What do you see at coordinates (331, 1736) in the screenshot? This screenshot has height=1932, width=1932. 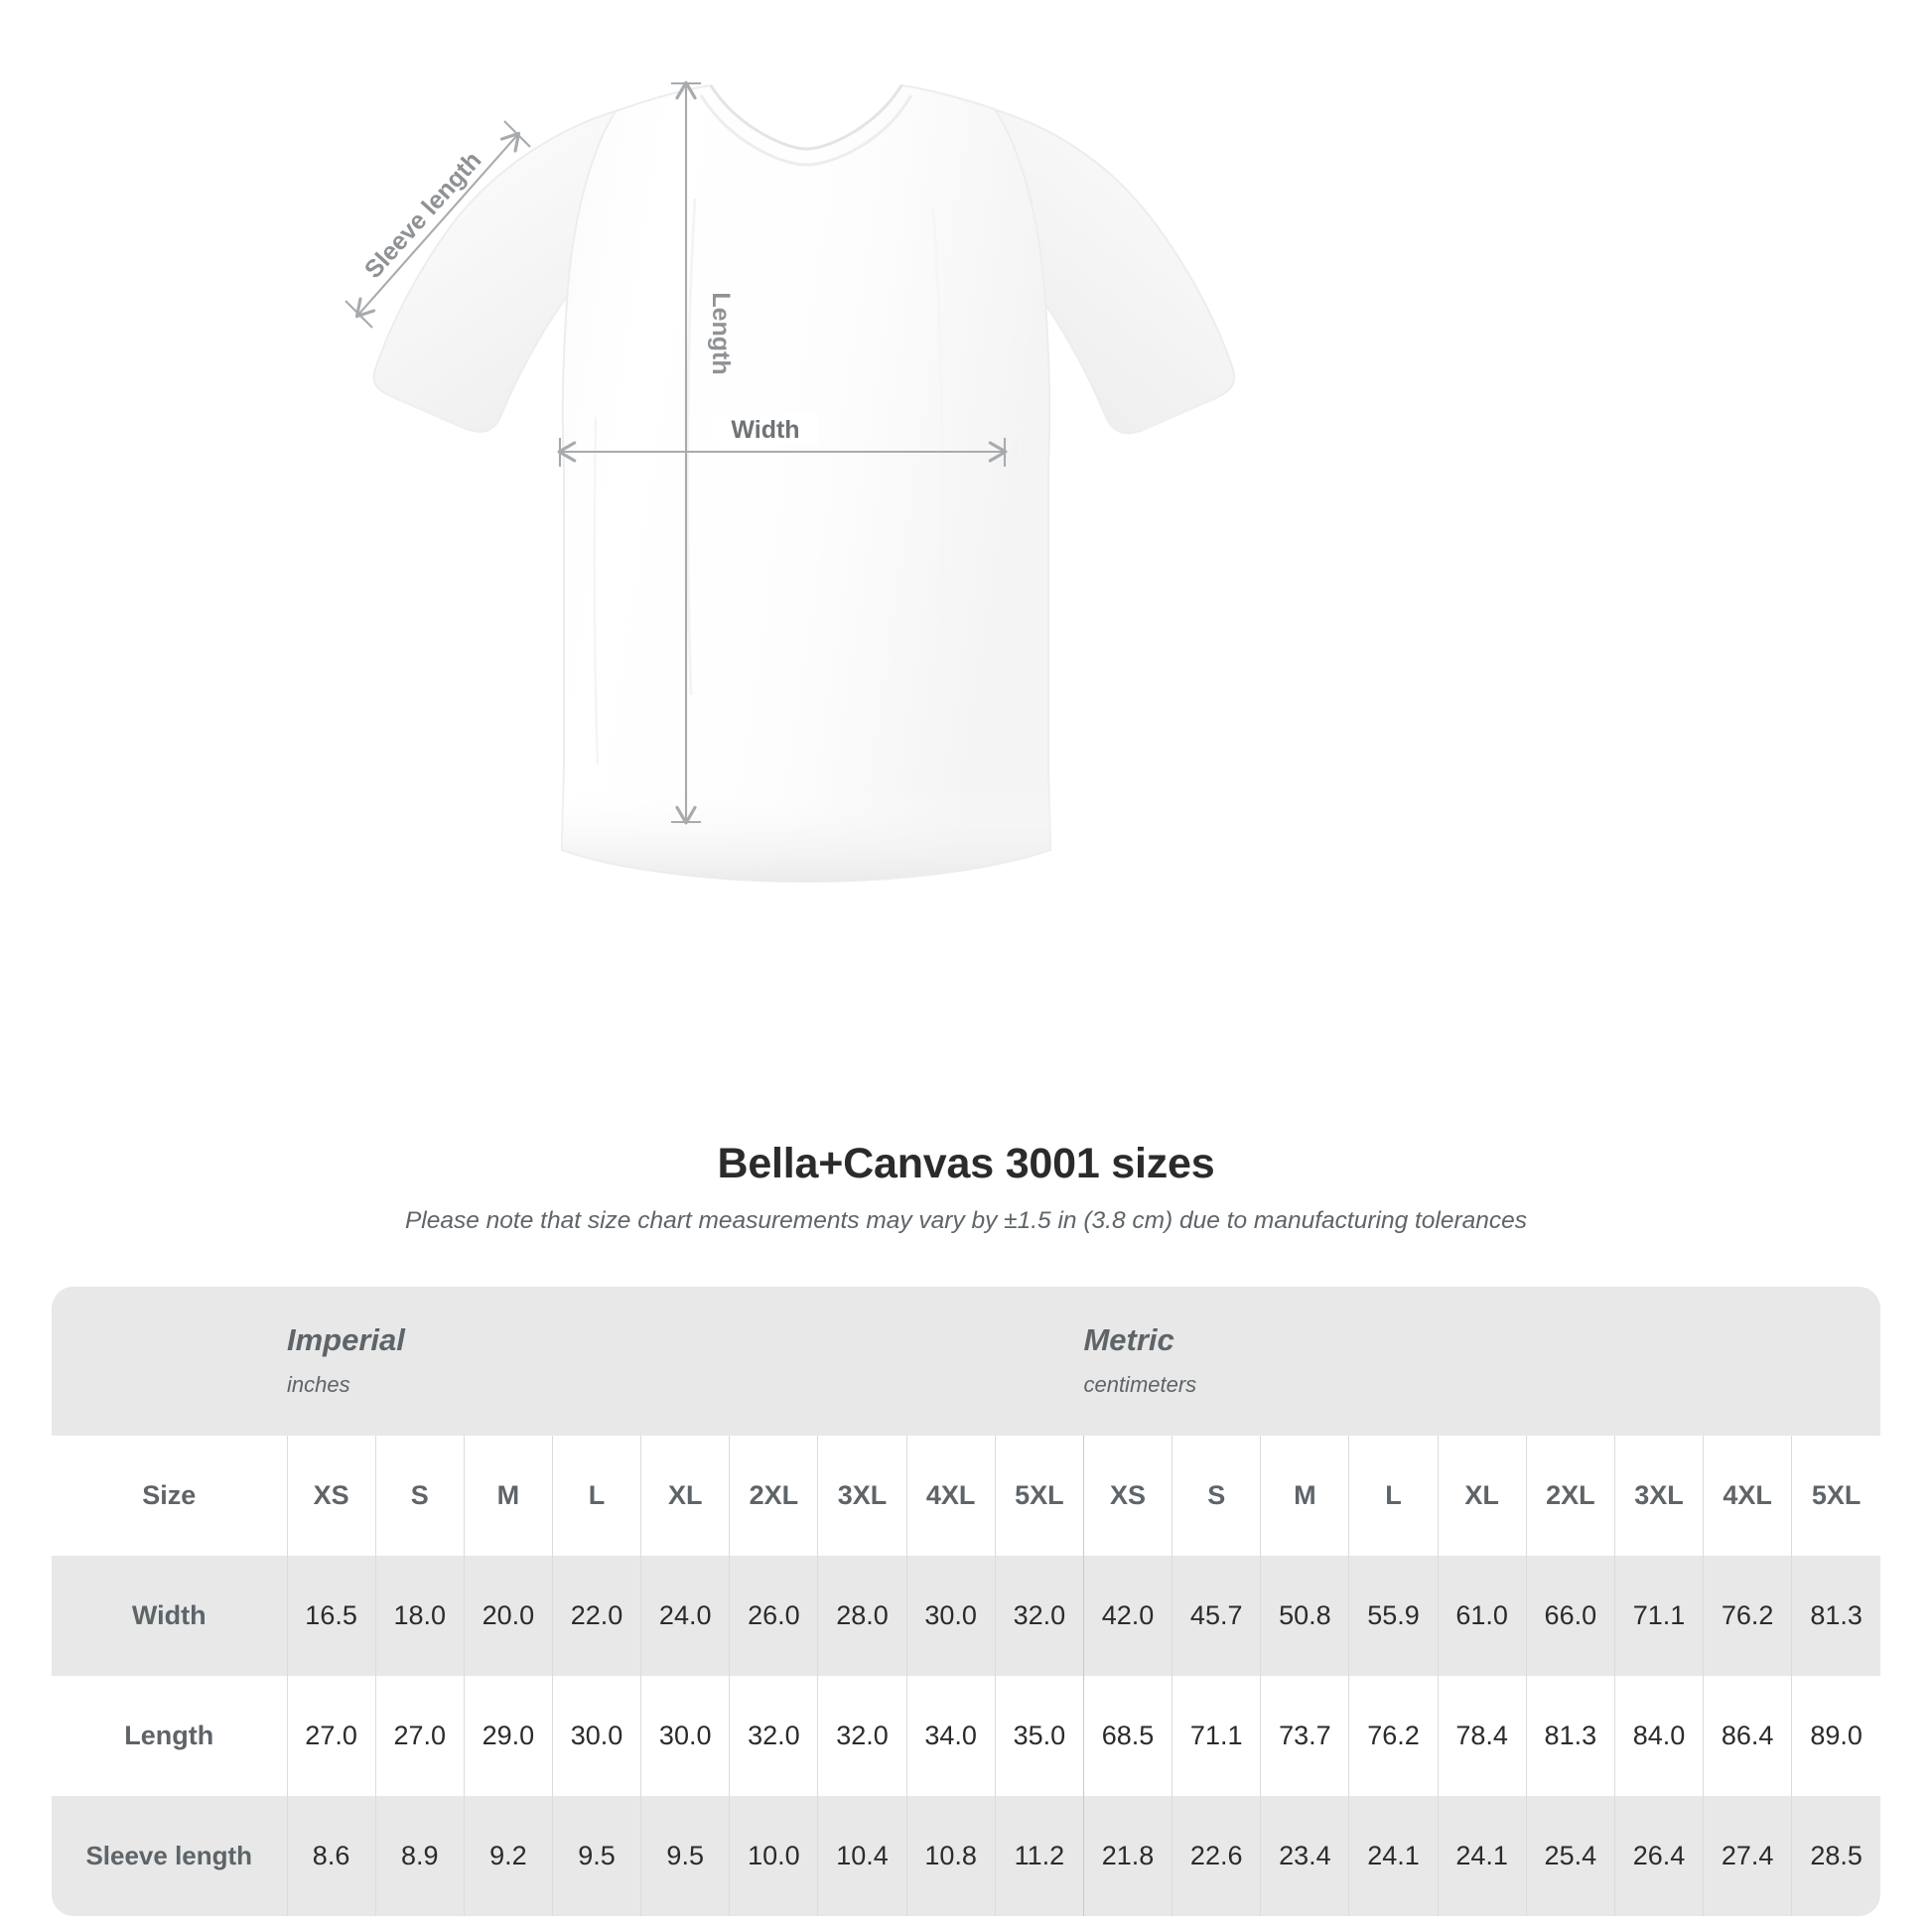 I see `cell-length-imperial-xs: 27.0` at bounding box center [331, 1736].